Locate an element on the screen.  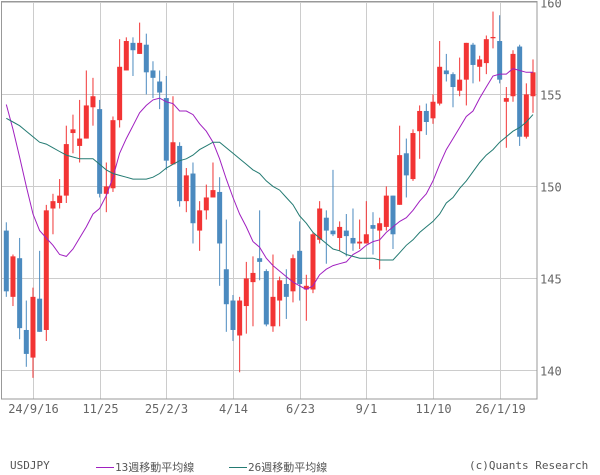
x-tick-label: 24/9/16 is located at coordinates (33, 409).